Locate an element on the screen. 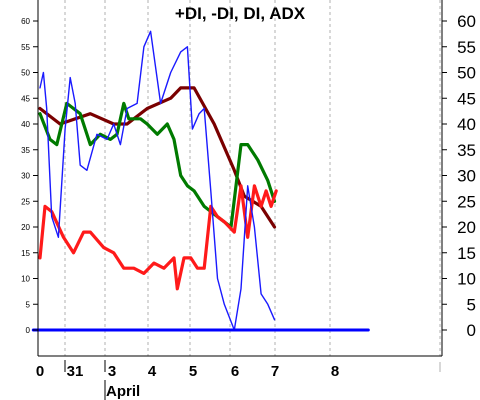 This screenshot has width=480, height=400. y-tick-label-left-10: 50 is located at coordinates (25, 73).